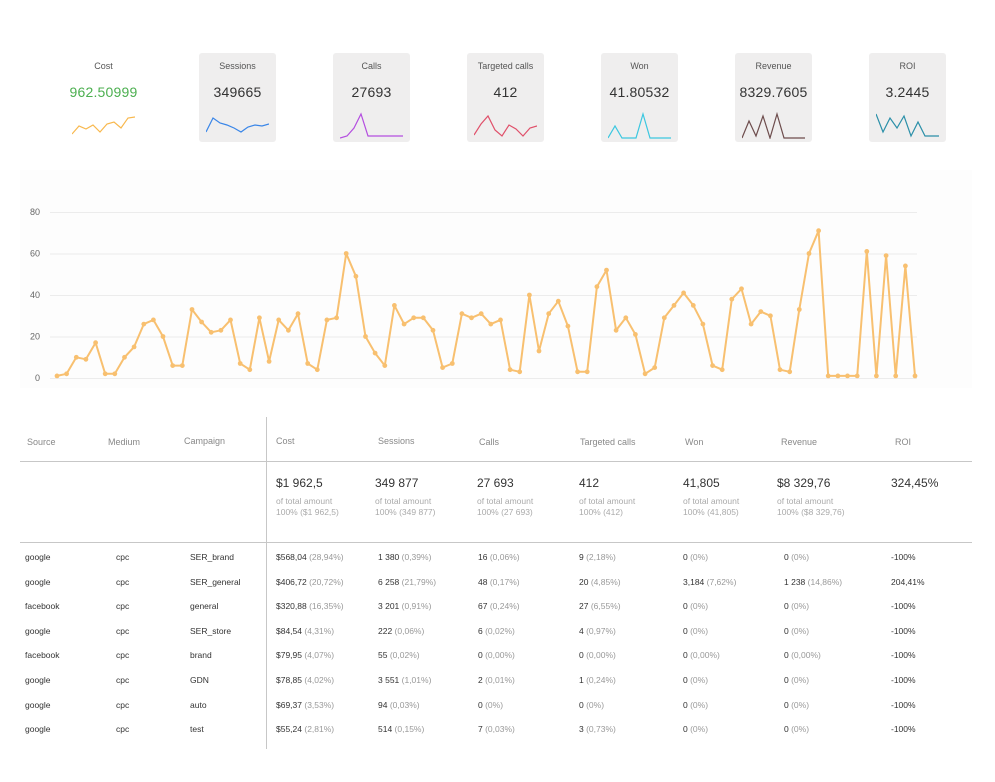 The image size is (995, 782). Describe the element at coordinates (205, 441) in the screenshot. I see `header-campaign: Campaign` at that location.